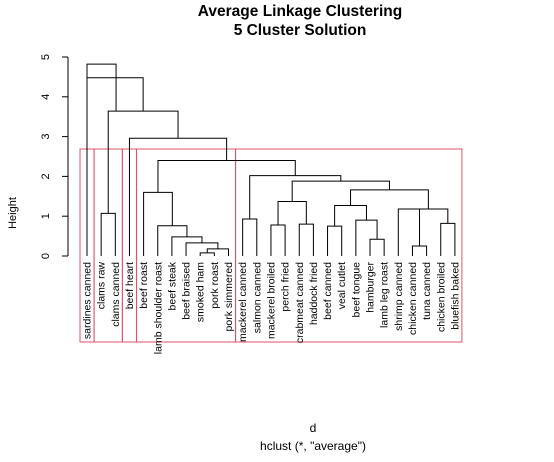 The height and width of the screenshot is (462, 554). What do you see at coordinates (101, 159) in the screenshot?
I see `dendrogram-root-branch` at bounding box center [101, 159].